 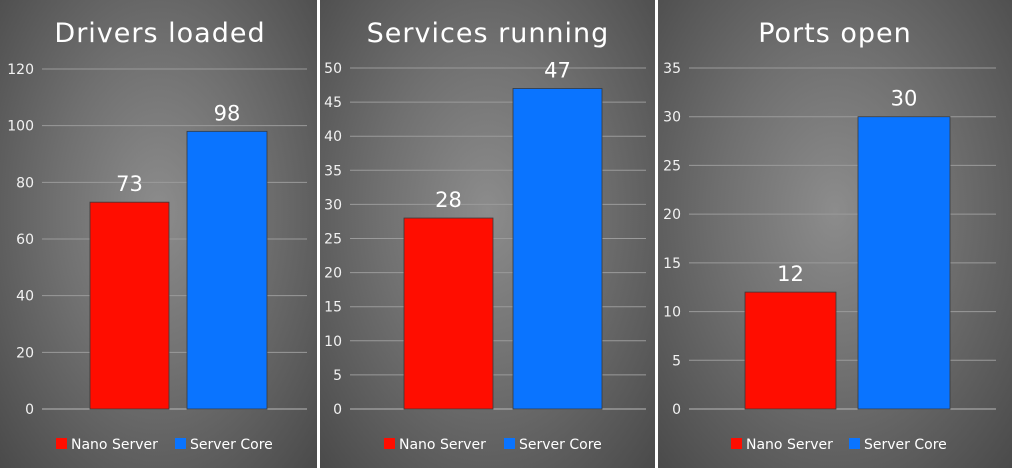 I want to click on data-label: 28, so click(x=448, y=200).